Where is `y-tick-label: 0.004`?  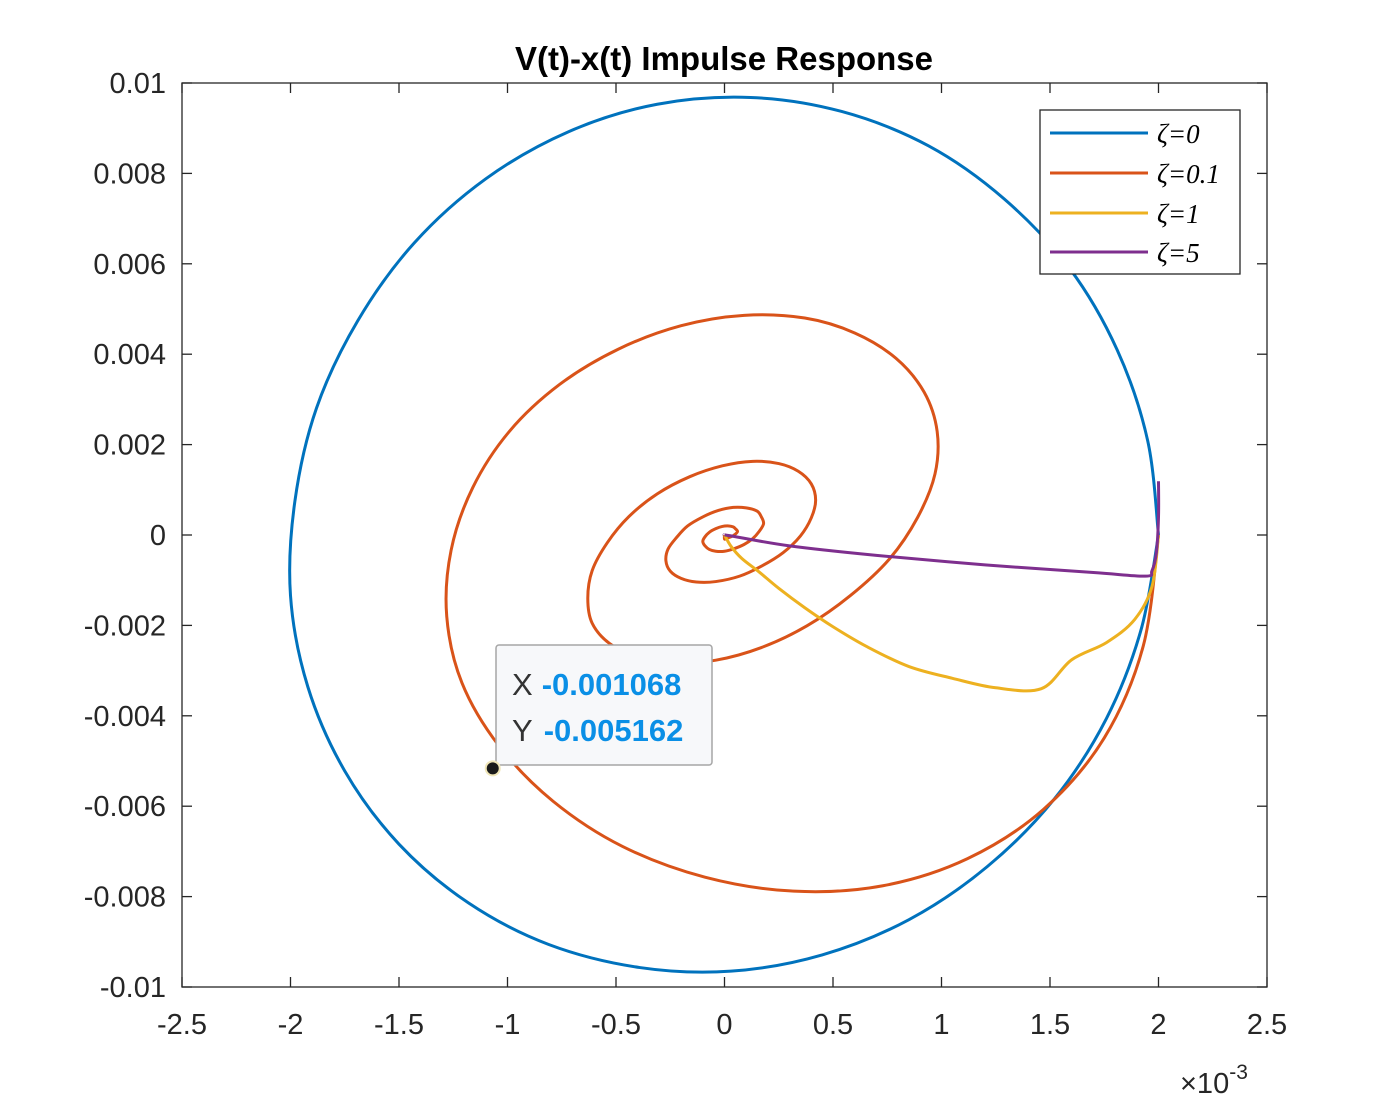 y-tick-label: 0.004 is located at coordinates (129, 355).